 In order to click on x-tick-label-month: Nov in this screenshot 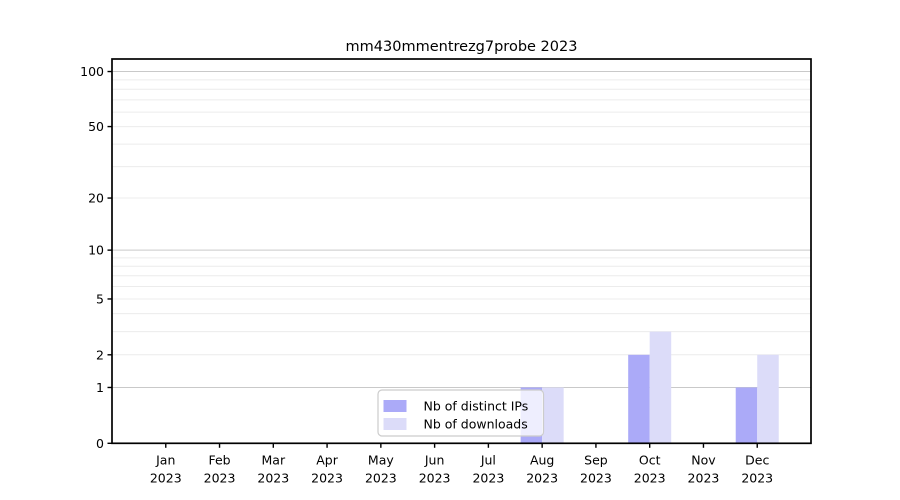, I will do `click(703, 460)`.